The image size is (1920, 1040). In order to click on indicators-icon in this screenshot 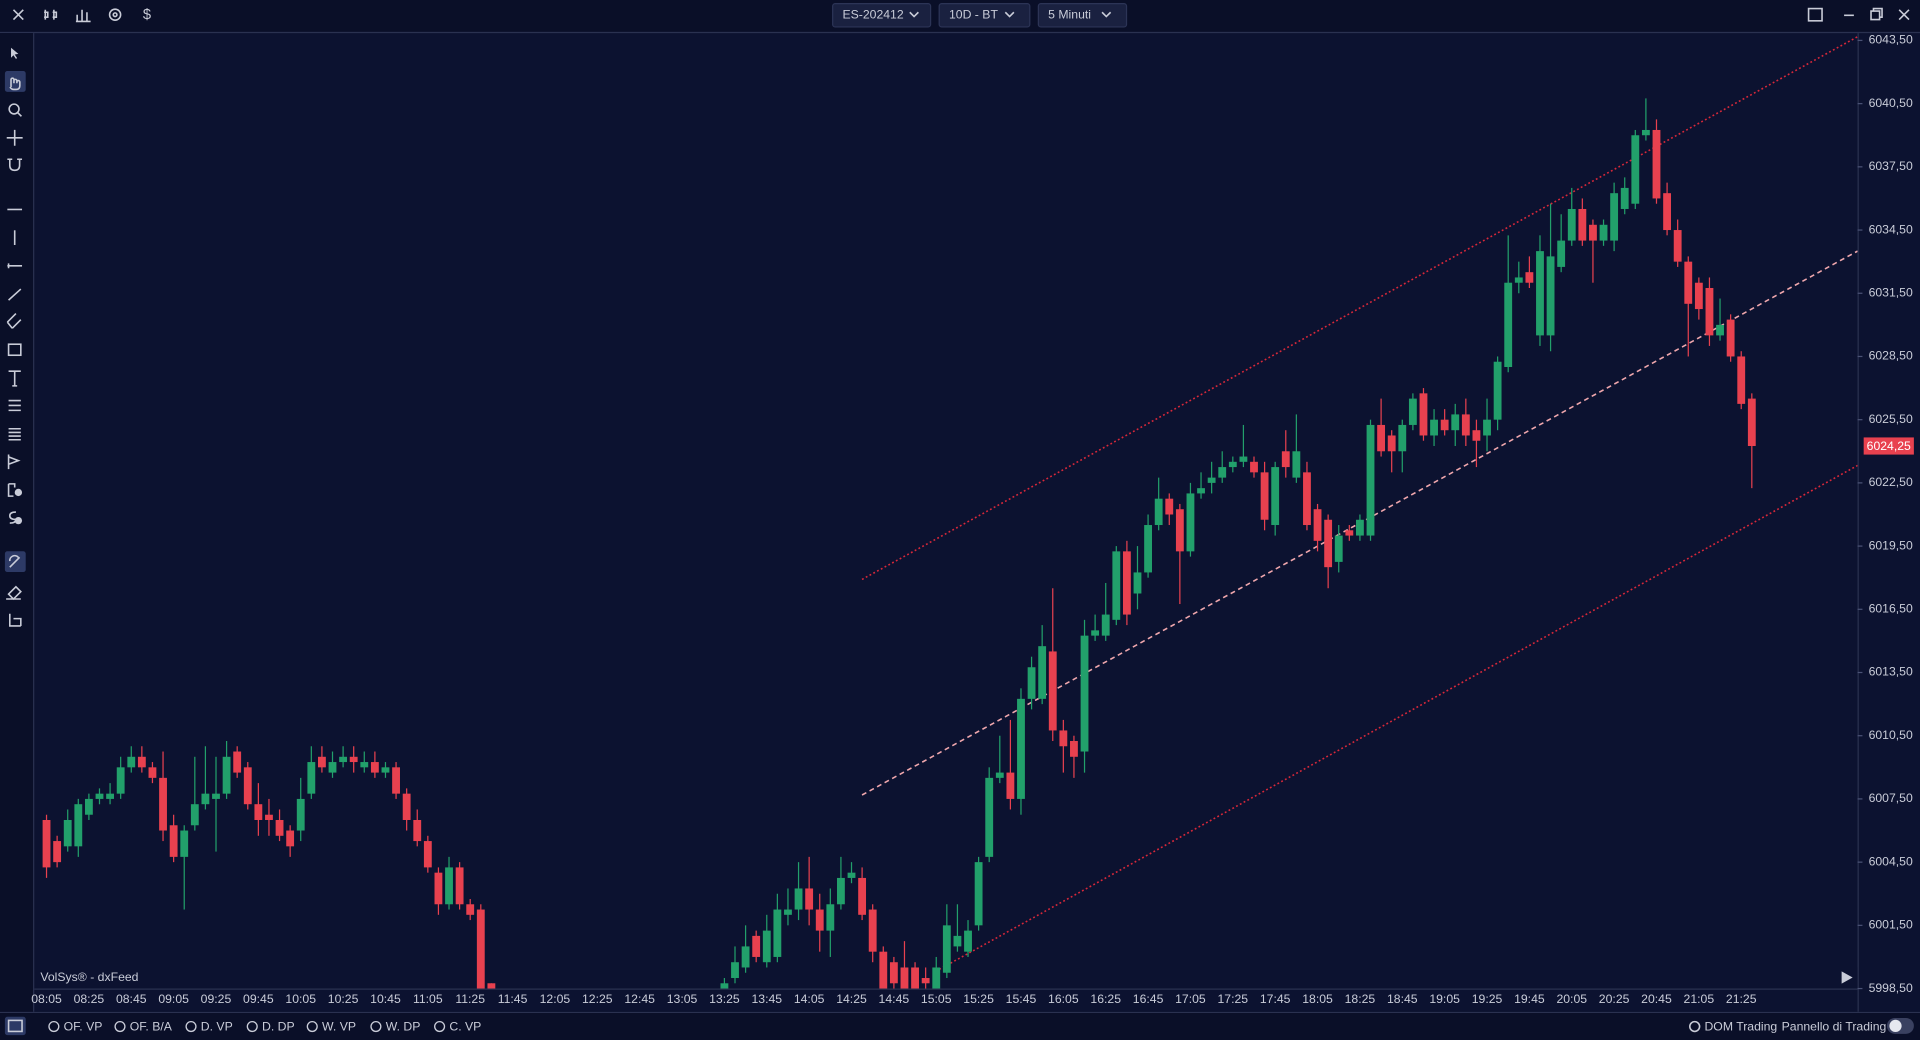, I will do `click(83, 16)`.